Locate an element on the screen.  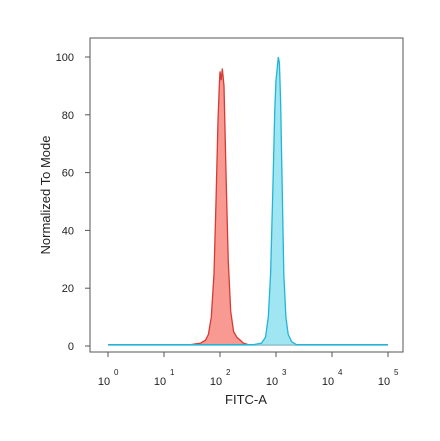
x-tick-exponent: 5 is located at coordinates (396, 372).